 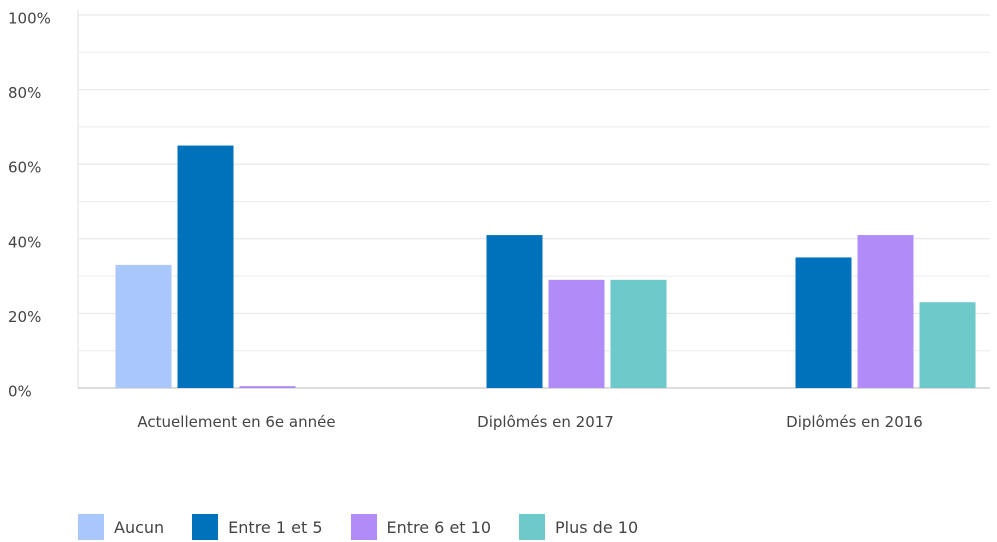 I want to click on legend-label: Aucun, so click(x=139, y=527).